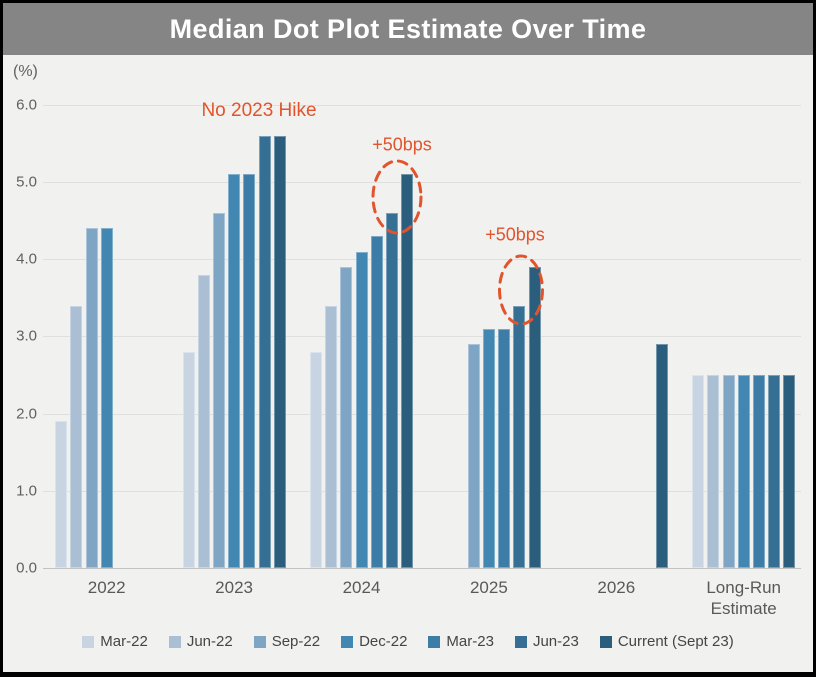 This screenshot has width=816, height=677. What do you see at coordinates (376, 402) in the screenshot?
I see `bar-mar-23-2024` at bounding box center [376, 402].